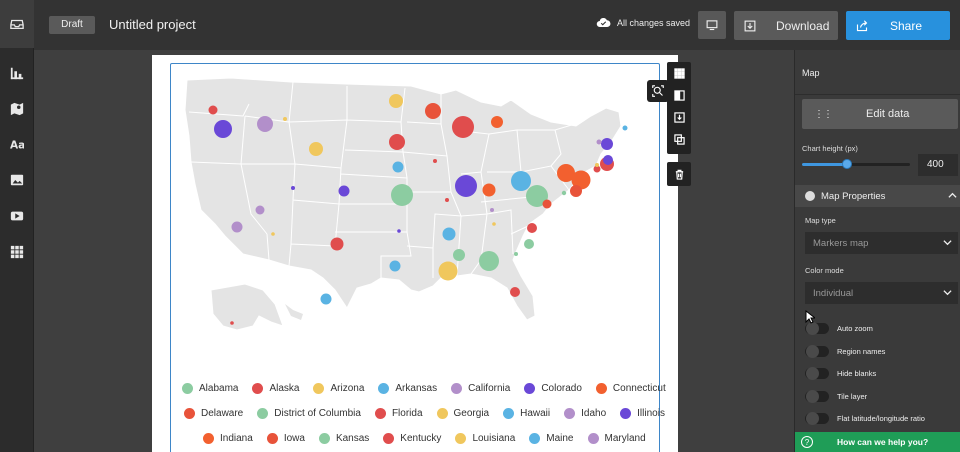 The image size is (960, 452). What do you see at coordinates (820, 220) in the screenshot?
I see `map-type-label: Map type` at bounding box center [820, 220].